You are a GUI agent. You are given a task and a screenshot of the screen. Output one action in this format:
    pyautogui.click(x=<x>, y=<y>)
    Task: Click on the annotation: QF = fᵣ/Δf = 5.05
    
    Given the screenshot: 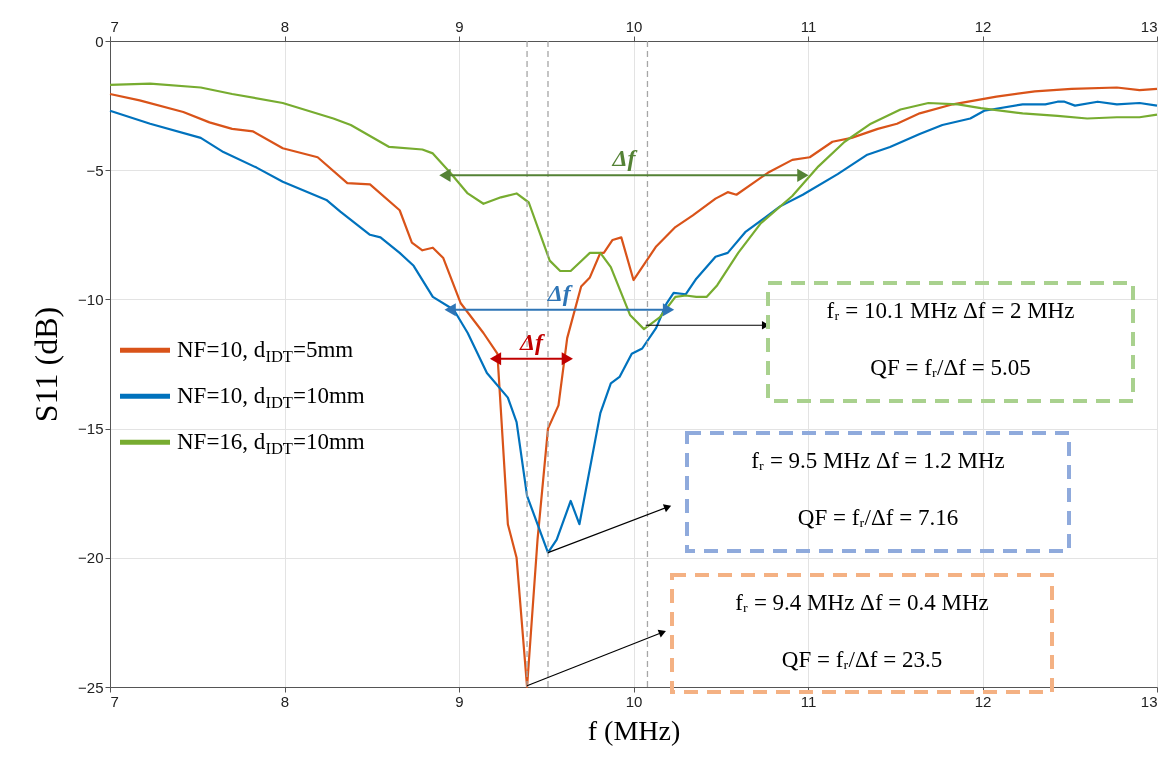 What is the action you would take?
    pyautogui.click(x=950, y=367)
    